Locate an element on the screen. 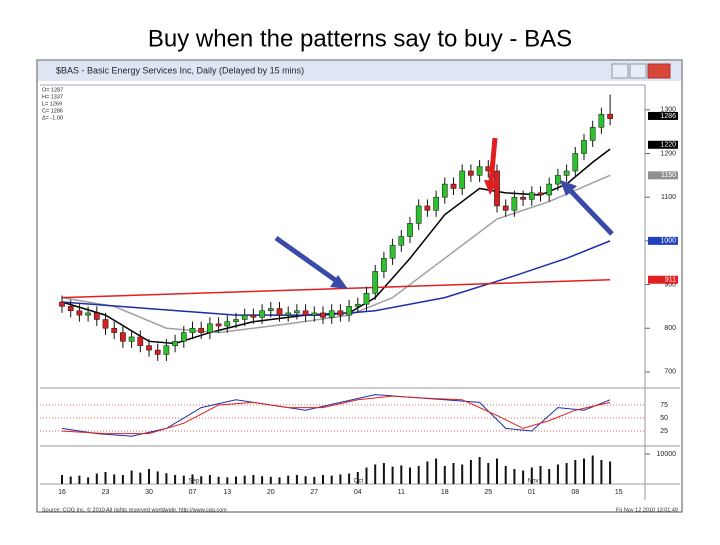 Image resolution: width=720 pixels, height=545 pixels. y-tick-label: 700 is located at coordinates (670, 372).